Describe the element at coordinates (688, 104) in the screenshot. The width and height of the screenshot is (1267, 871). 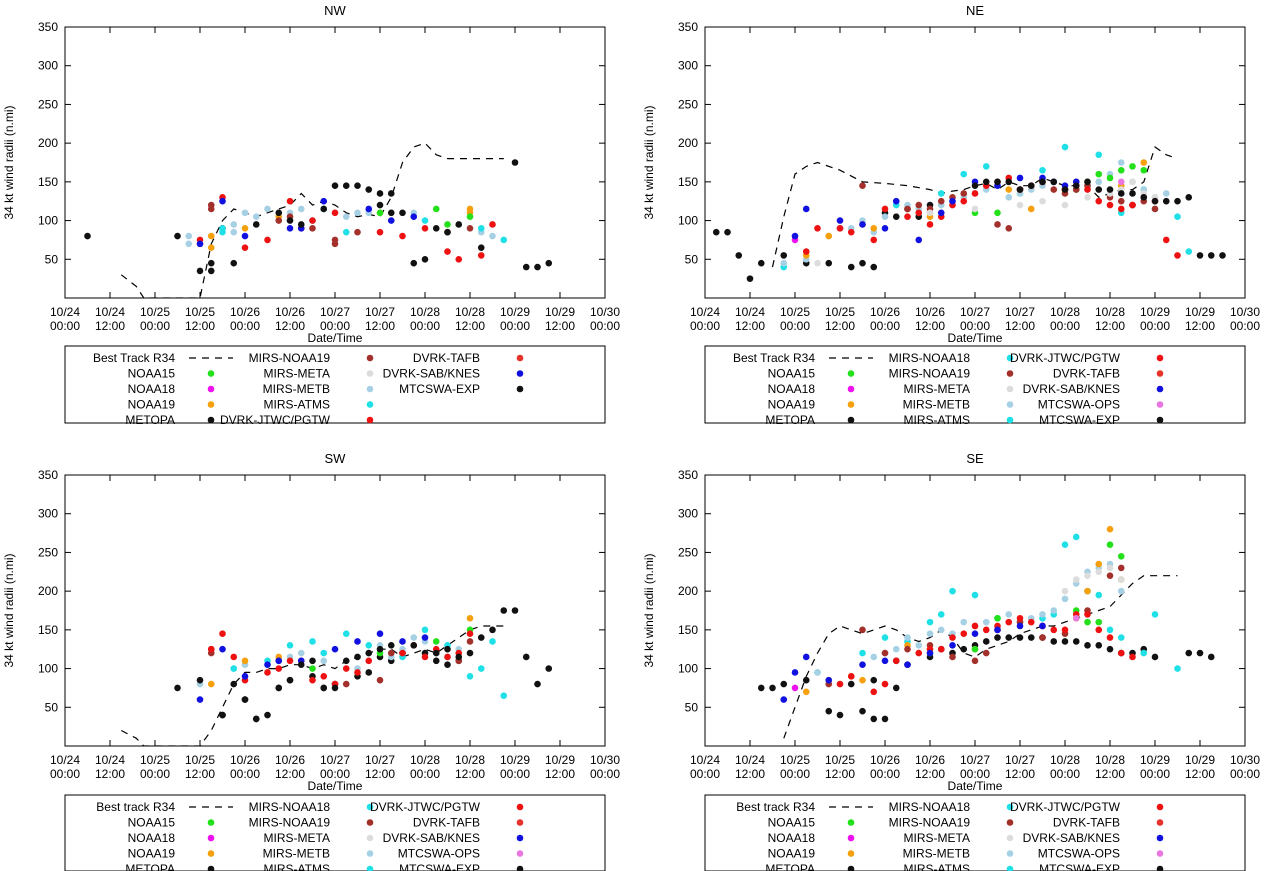
I see `y-tick-label: 250` at that location.